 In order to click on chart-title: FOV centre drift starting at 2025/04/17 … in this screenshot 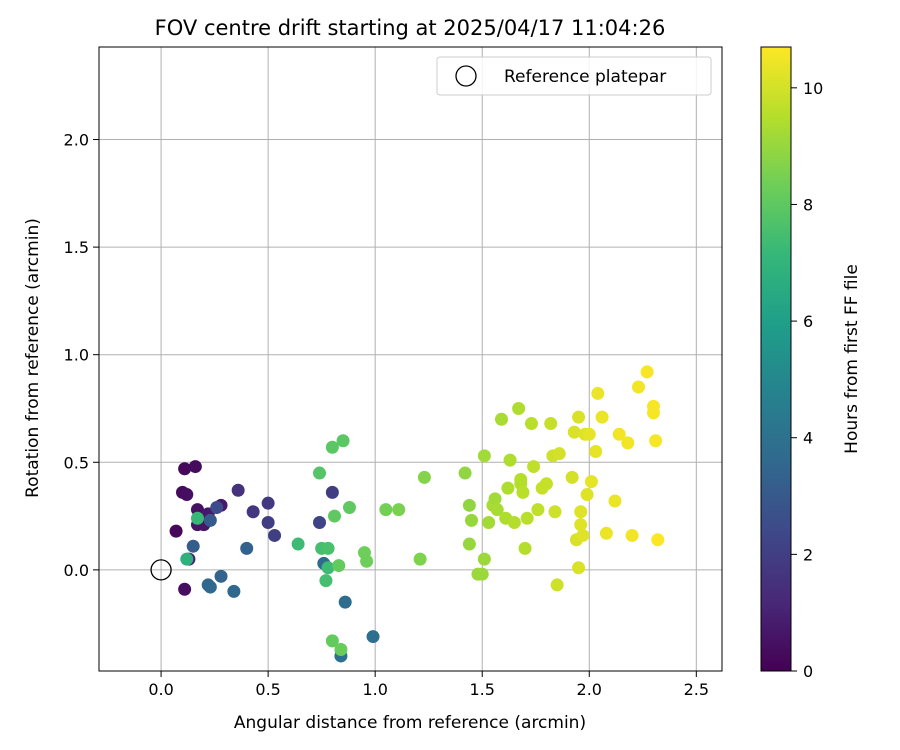, I will do `click(410, 28)`.